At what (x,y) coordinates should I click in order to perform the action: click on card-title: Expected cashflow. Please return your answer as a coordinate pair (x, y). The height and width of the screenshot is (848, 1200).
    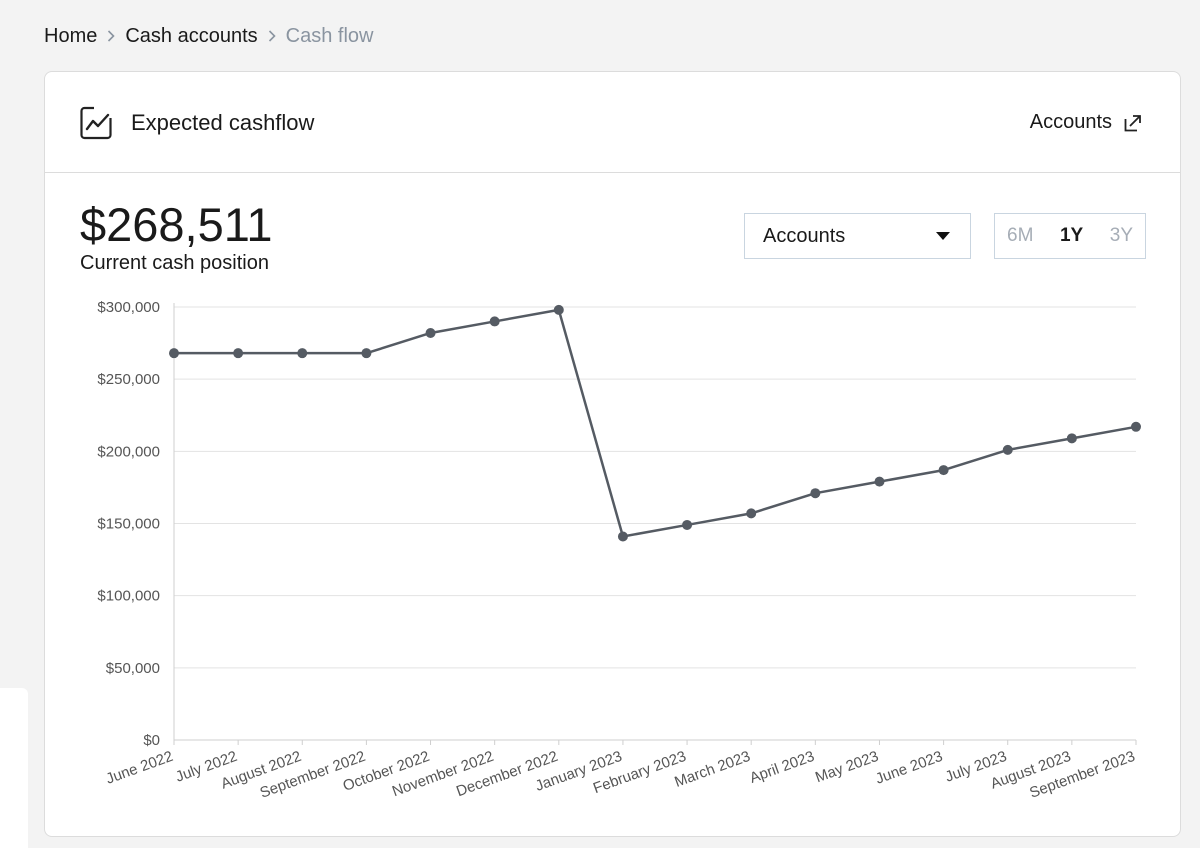
    Looking at the image, I should click on (223, 122).